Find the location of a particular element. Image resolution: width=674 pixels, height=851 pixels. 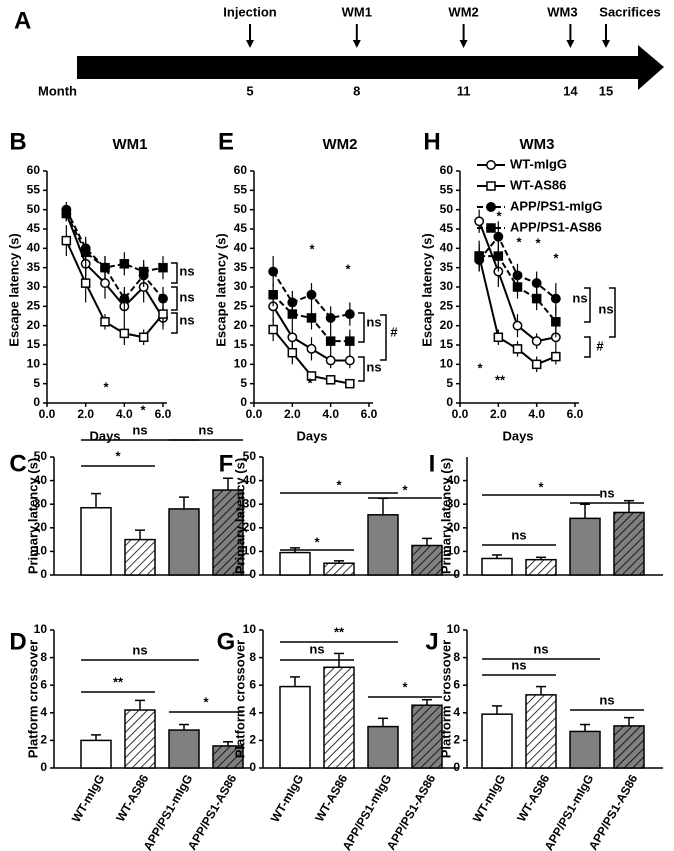

y-tick-label: 45 is located at coordinates (34, 228).